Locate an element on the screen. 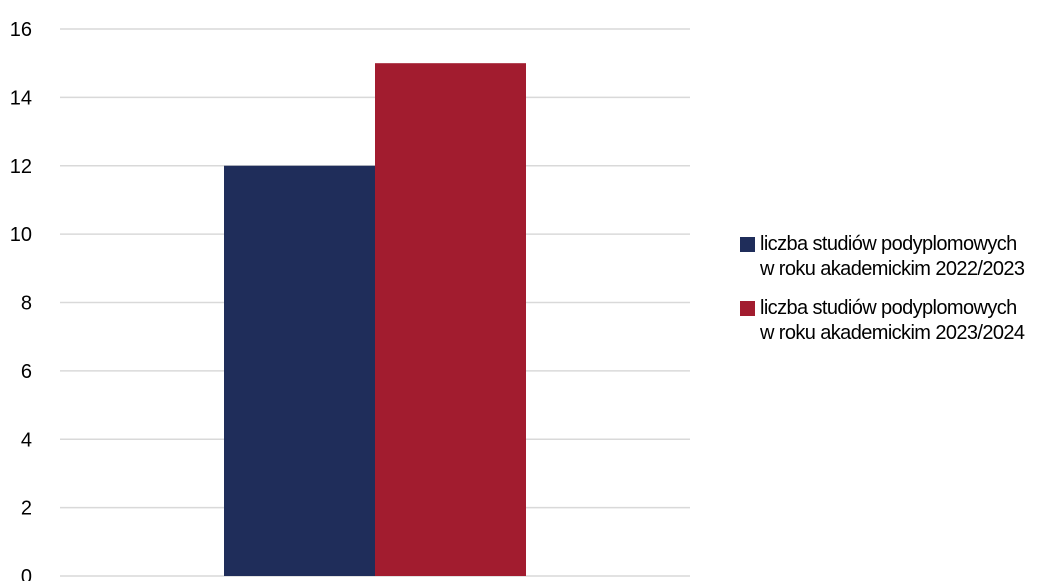  y-tick-label: 10 is located at coordinates (21, 235).